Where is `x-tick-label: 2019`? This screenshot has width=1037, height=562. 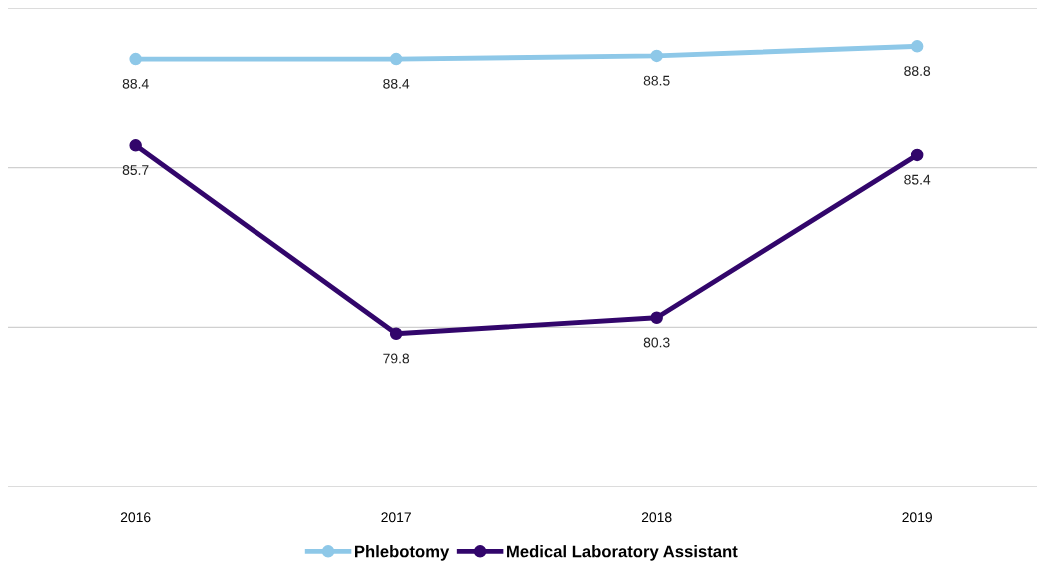 x-tick-label: 2019 is located at coordinates (917, 517).